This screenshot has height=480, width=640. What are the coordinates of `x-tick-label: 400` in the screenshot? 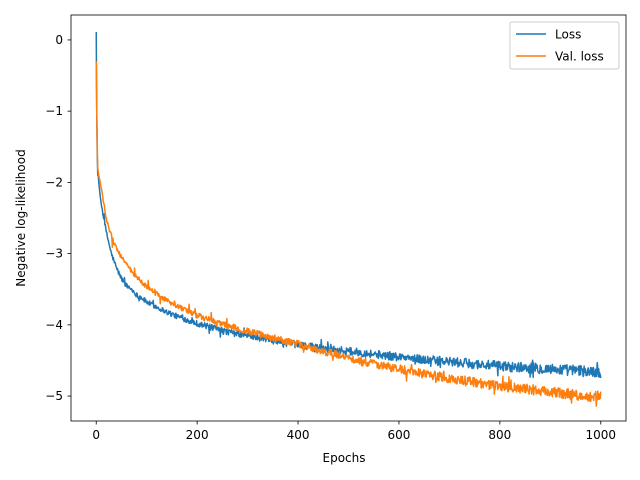 It's located at (298, 435).